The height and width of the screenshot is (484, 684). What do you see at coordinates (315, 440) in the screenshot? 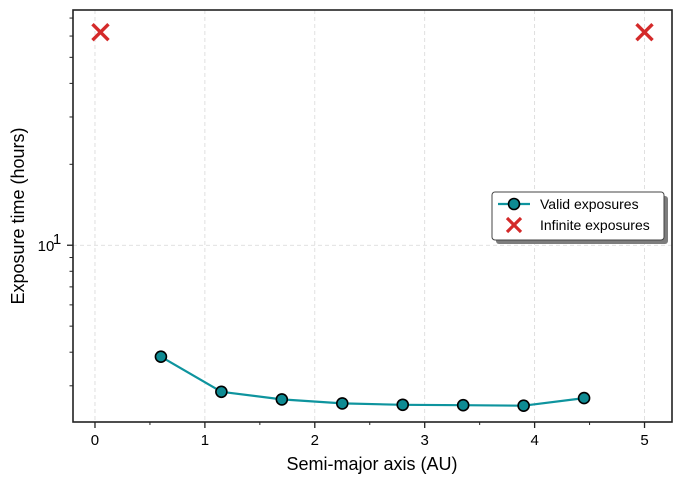
I see `x-tick-label: 2` at bounding box center [315, 440].